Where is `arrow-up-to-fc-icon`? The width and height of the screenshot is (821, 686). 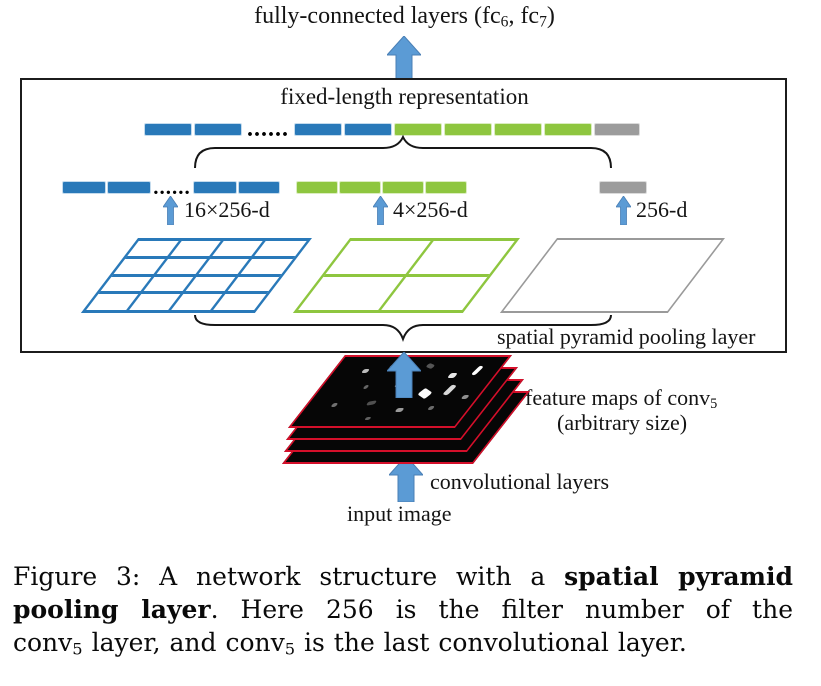 arrow-up-to-fc-icon is located at coordinates (404, 57).